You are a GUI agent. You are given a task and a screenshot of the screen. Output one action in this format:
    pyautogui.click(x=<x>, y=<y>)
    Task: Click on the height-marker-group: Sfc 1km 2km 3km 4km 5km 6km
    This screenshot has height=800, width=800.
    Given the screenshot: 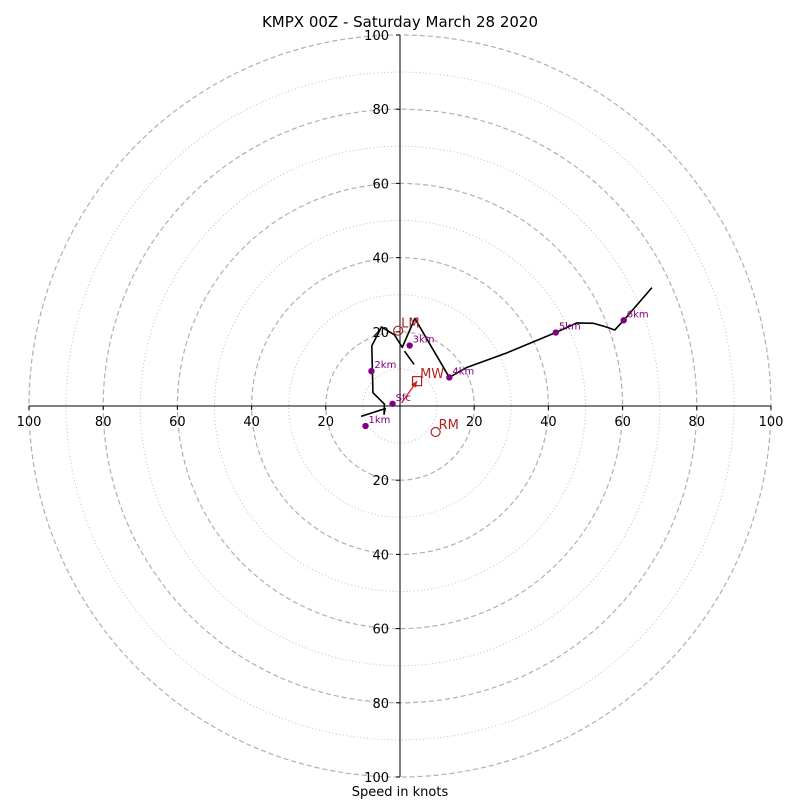 What is the action you would take?
    pyautogui.click(x=505, y=369)
    